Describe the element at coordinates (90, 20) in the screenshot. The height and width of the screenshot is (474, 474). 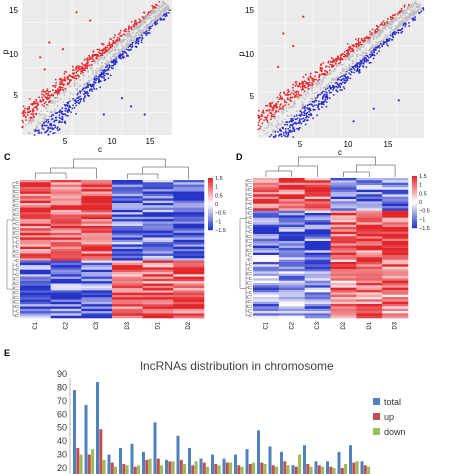
I see `scatter-outlier-point` at that location.